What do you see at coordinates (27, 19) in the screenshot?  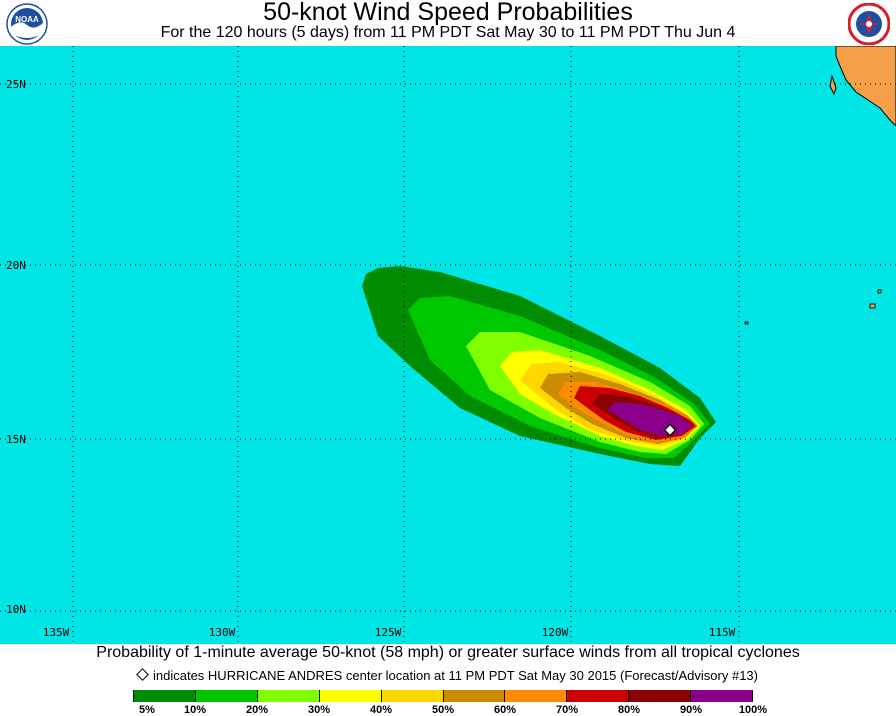 I see `svg-text: NOAA` at bounding box center [27, 19].